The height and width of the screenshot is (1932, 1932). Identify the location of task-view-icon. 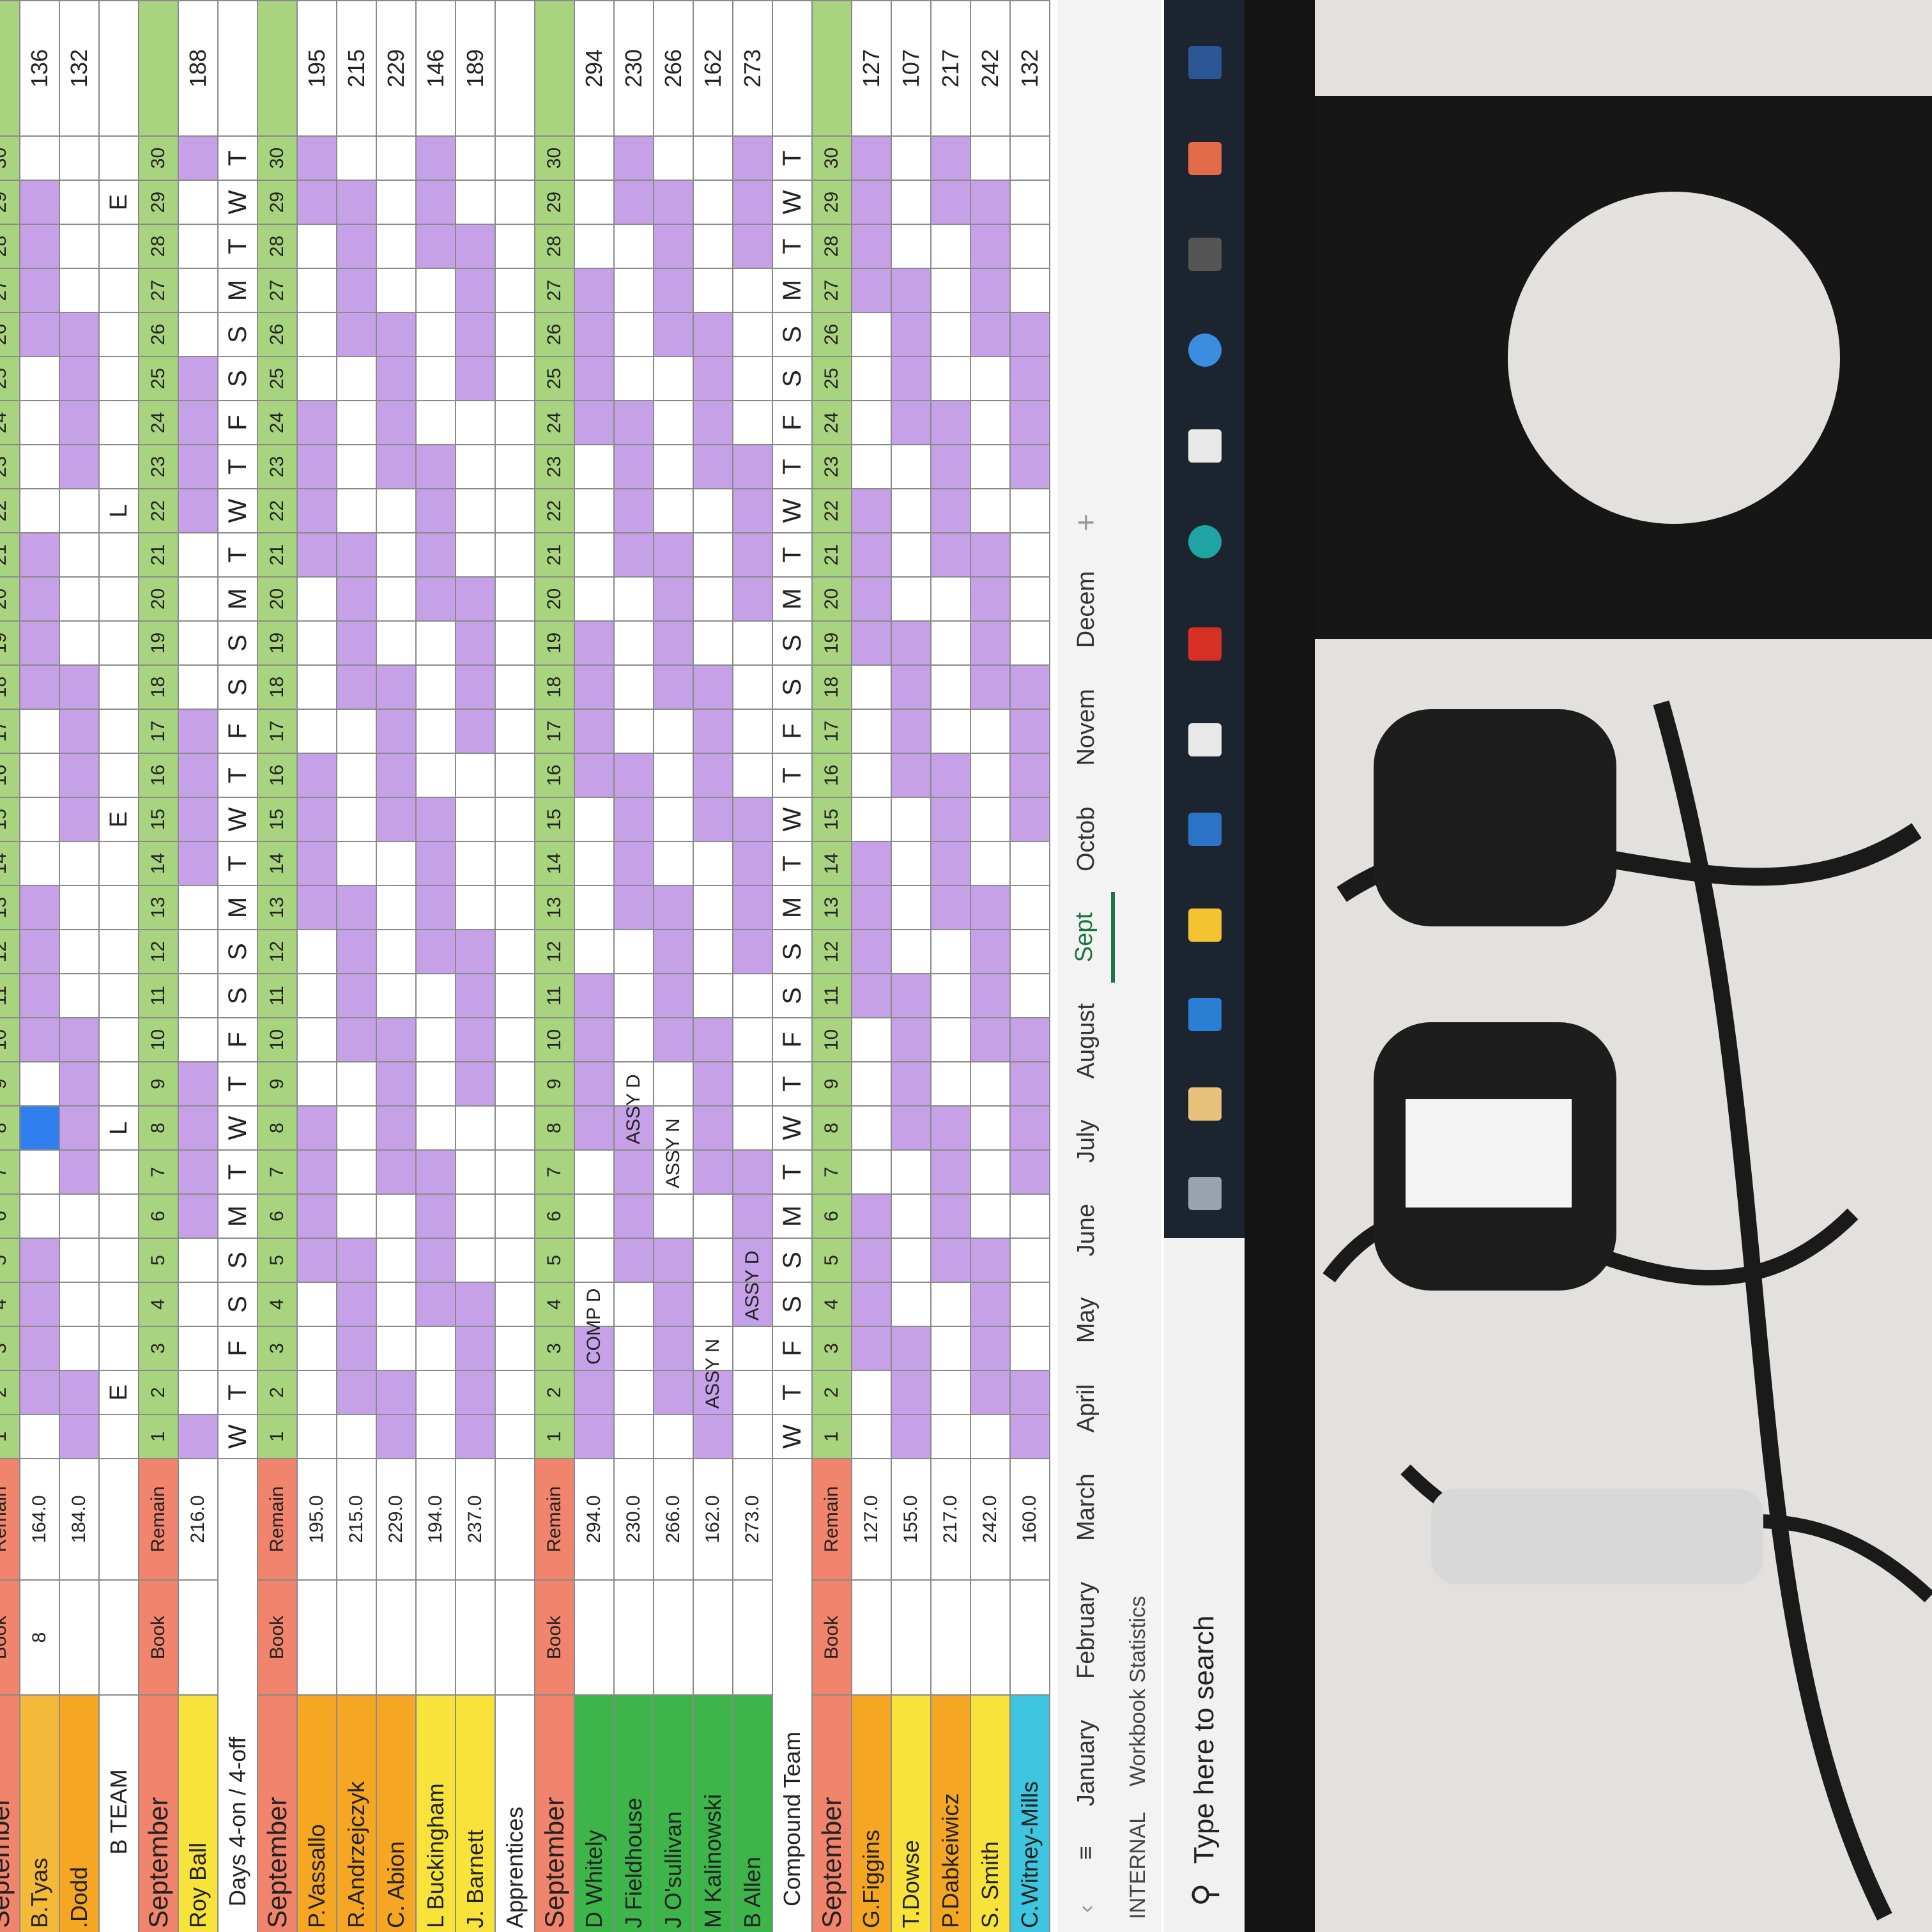
(1205, 1193).